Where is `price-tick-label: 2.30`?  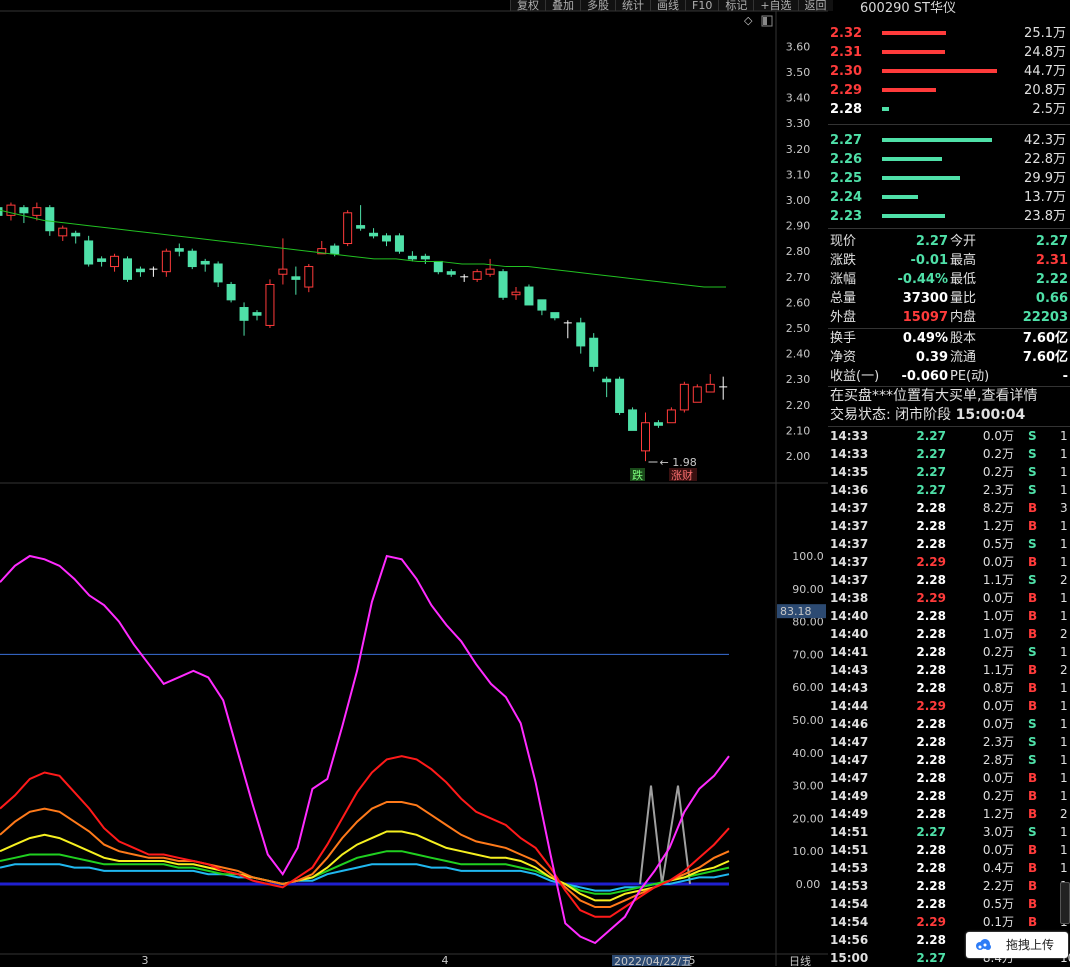
price-tick-label: 2.30 is located at coordinates (798, 379).